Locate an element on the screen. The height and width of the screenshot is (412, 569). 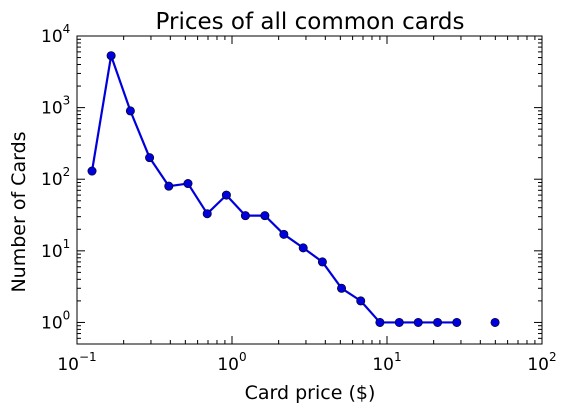
y-tick-label: 10⁰ is located at coordinates (55, 320).